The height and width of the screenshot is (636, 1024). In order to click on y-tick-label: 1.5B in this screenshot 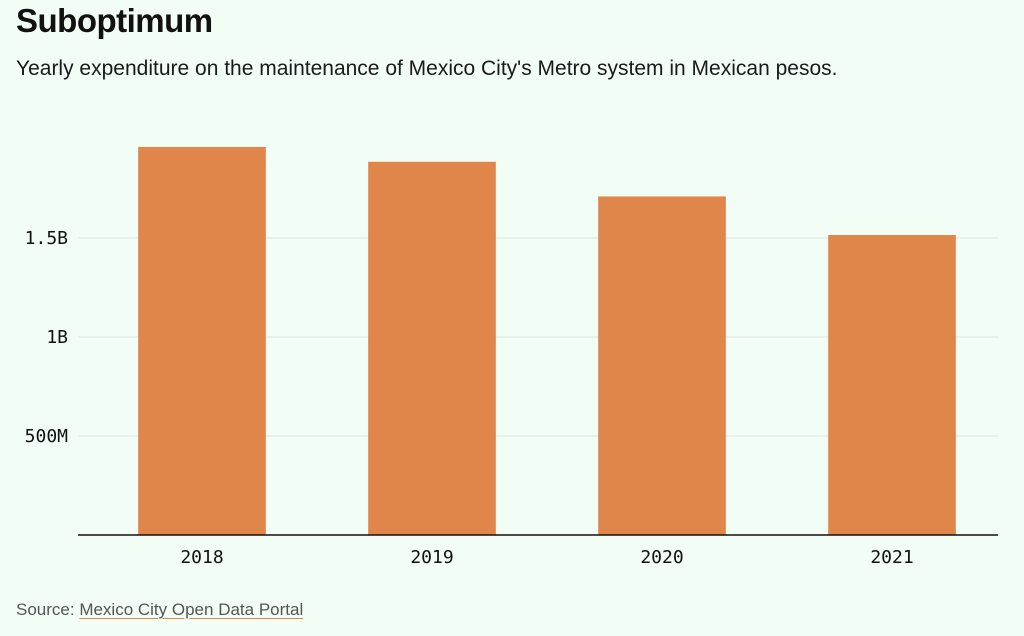, I will do `click(46, 238)`.